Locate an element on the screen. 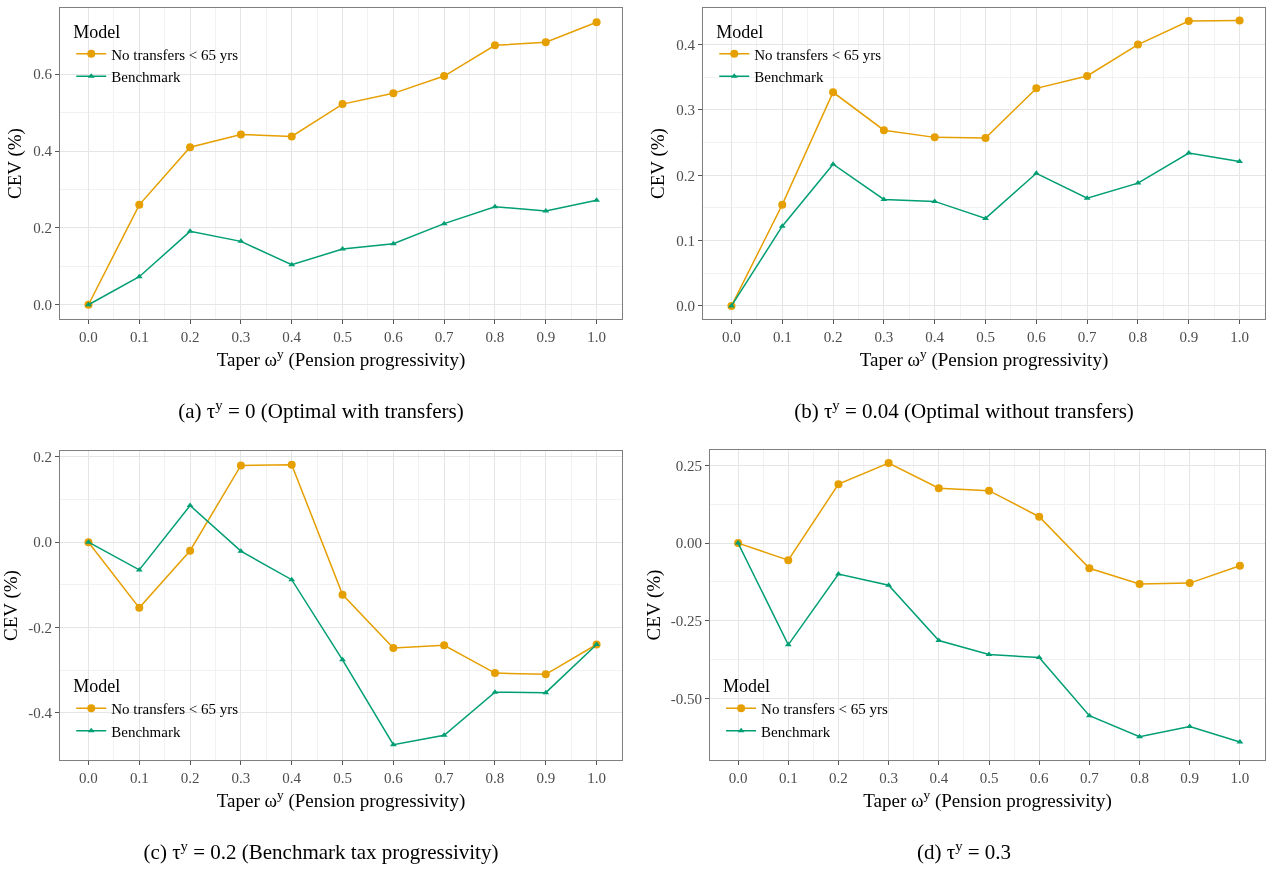  text: (c) τ$^{y}$ = 0.2 (Benchmark tax progressivity) is located at coordinates (321, 851).